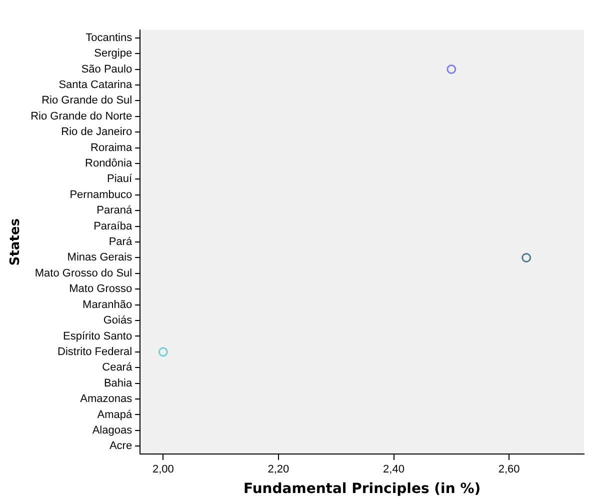 The height and width of the screenshot is (504, 592). I want to click on y-tick-label: Maranhão, so click(107, 304).